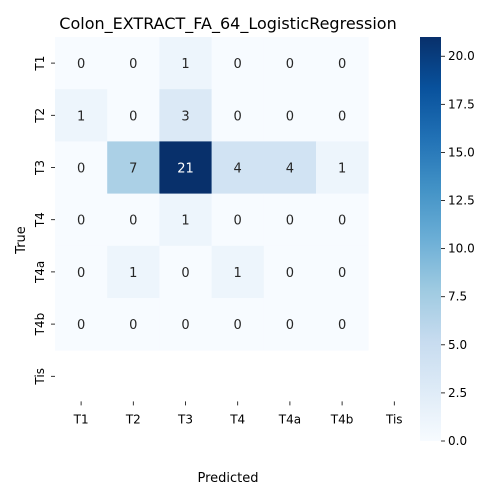 This screenshot has height=500, width=500. Describe the element at coordinates (40, 220) in the screenshot. I see `y-tick-label: T4` at that location.